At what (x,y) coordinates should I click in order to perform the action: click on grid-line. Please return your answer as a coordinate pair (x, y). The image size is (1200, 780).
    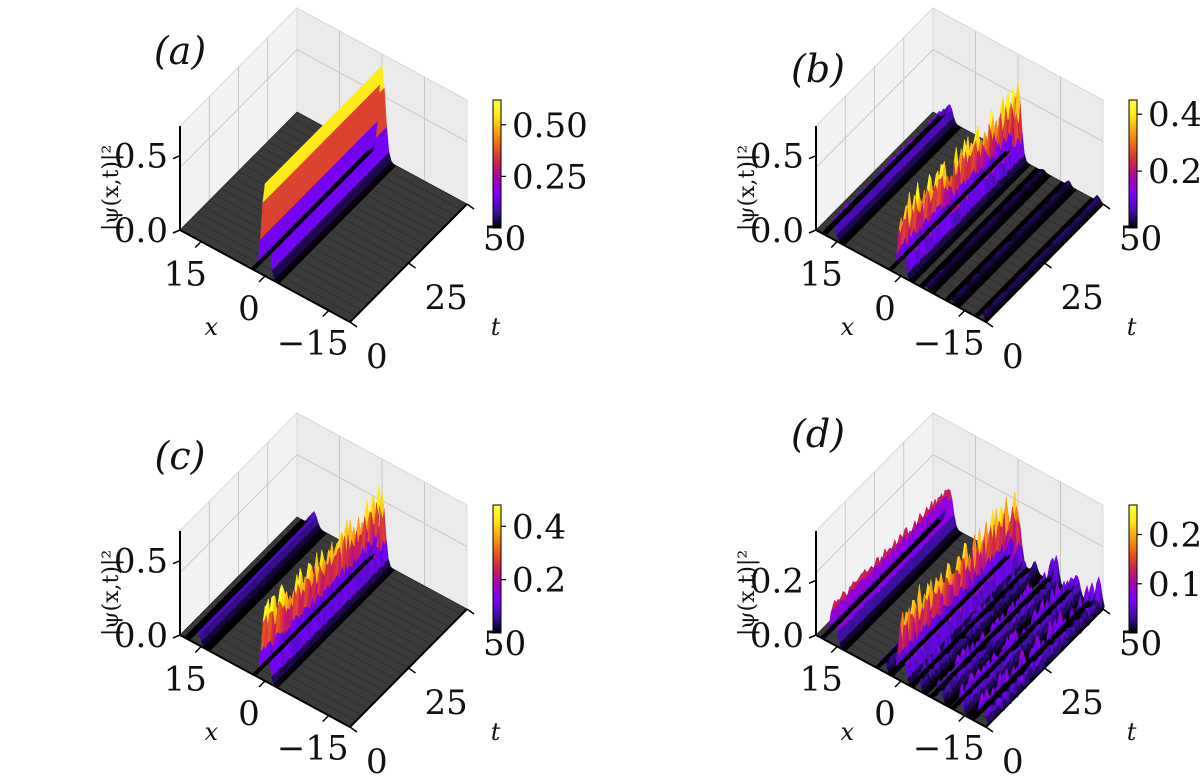
    Looking at the image, I should click on (323, 108).